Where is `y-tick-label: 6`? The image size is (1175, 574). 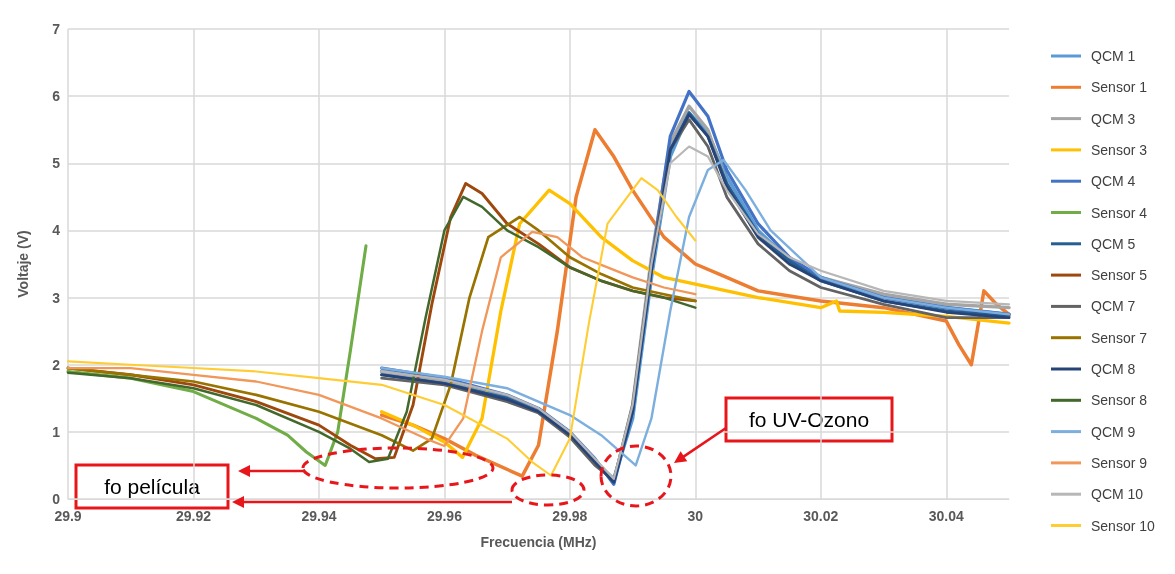
y-tick-label: 6 is located at coordinates (56, 96).